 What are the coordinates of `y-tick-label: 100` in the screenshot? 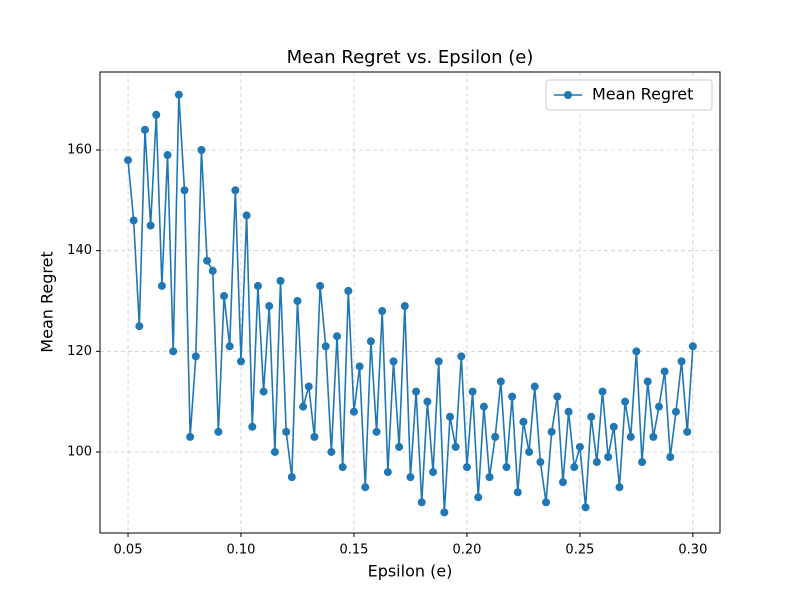 It's located at (79, 451).